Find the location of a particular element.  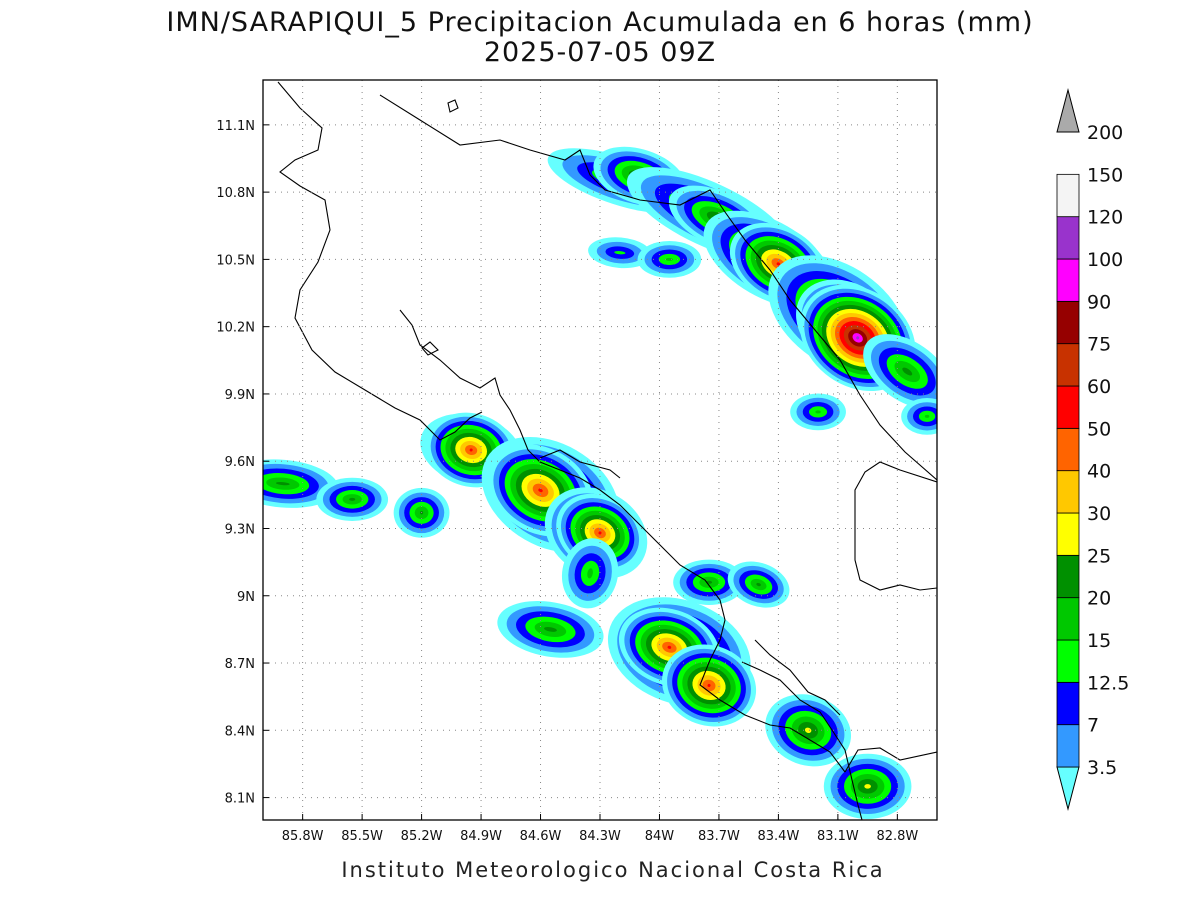

lon-tick-label: 85.5W is located at coordinates (362, 836).